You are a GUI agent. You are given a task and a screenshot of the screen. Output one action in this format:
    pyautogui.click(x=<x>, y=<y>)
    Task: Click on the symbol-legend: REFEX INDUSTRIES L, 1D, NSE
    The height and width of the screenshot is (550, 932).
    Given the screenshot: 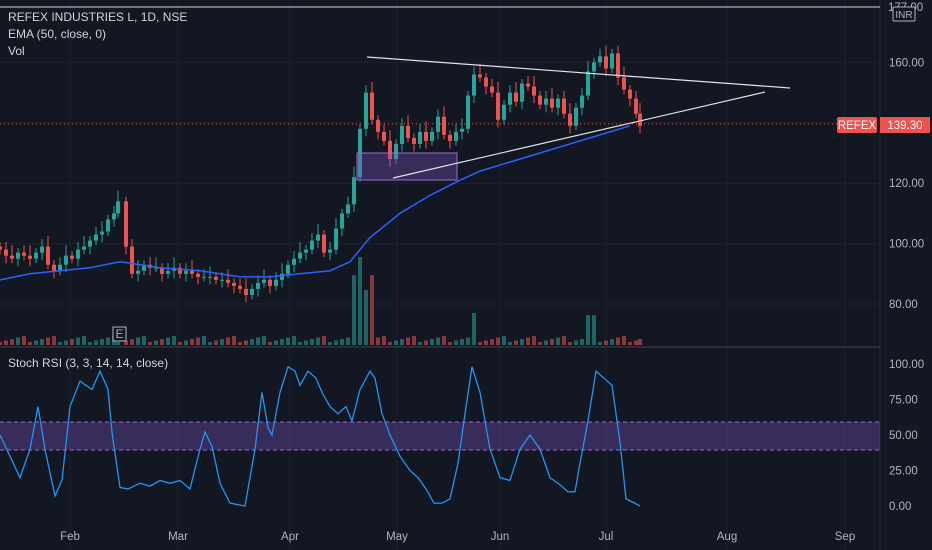 What is the action you would take?
    pyautogui.click(x=98, y=17)
    